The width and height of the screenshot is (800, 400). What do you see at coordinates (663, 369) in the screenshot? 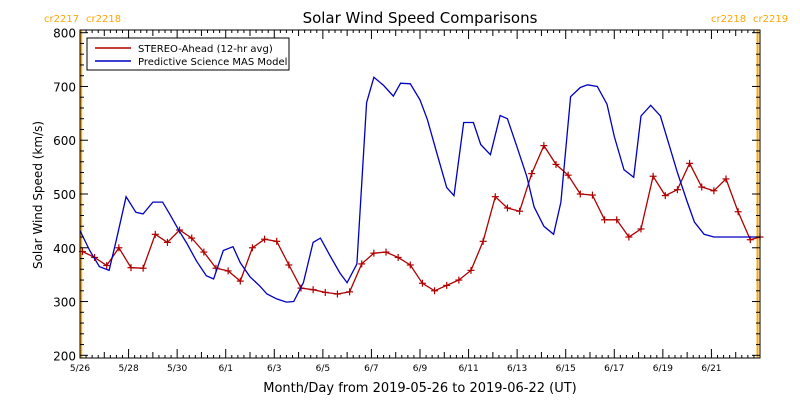
I see `x-tick-label-6-19: 6/19` at bounding box center [663, 369].